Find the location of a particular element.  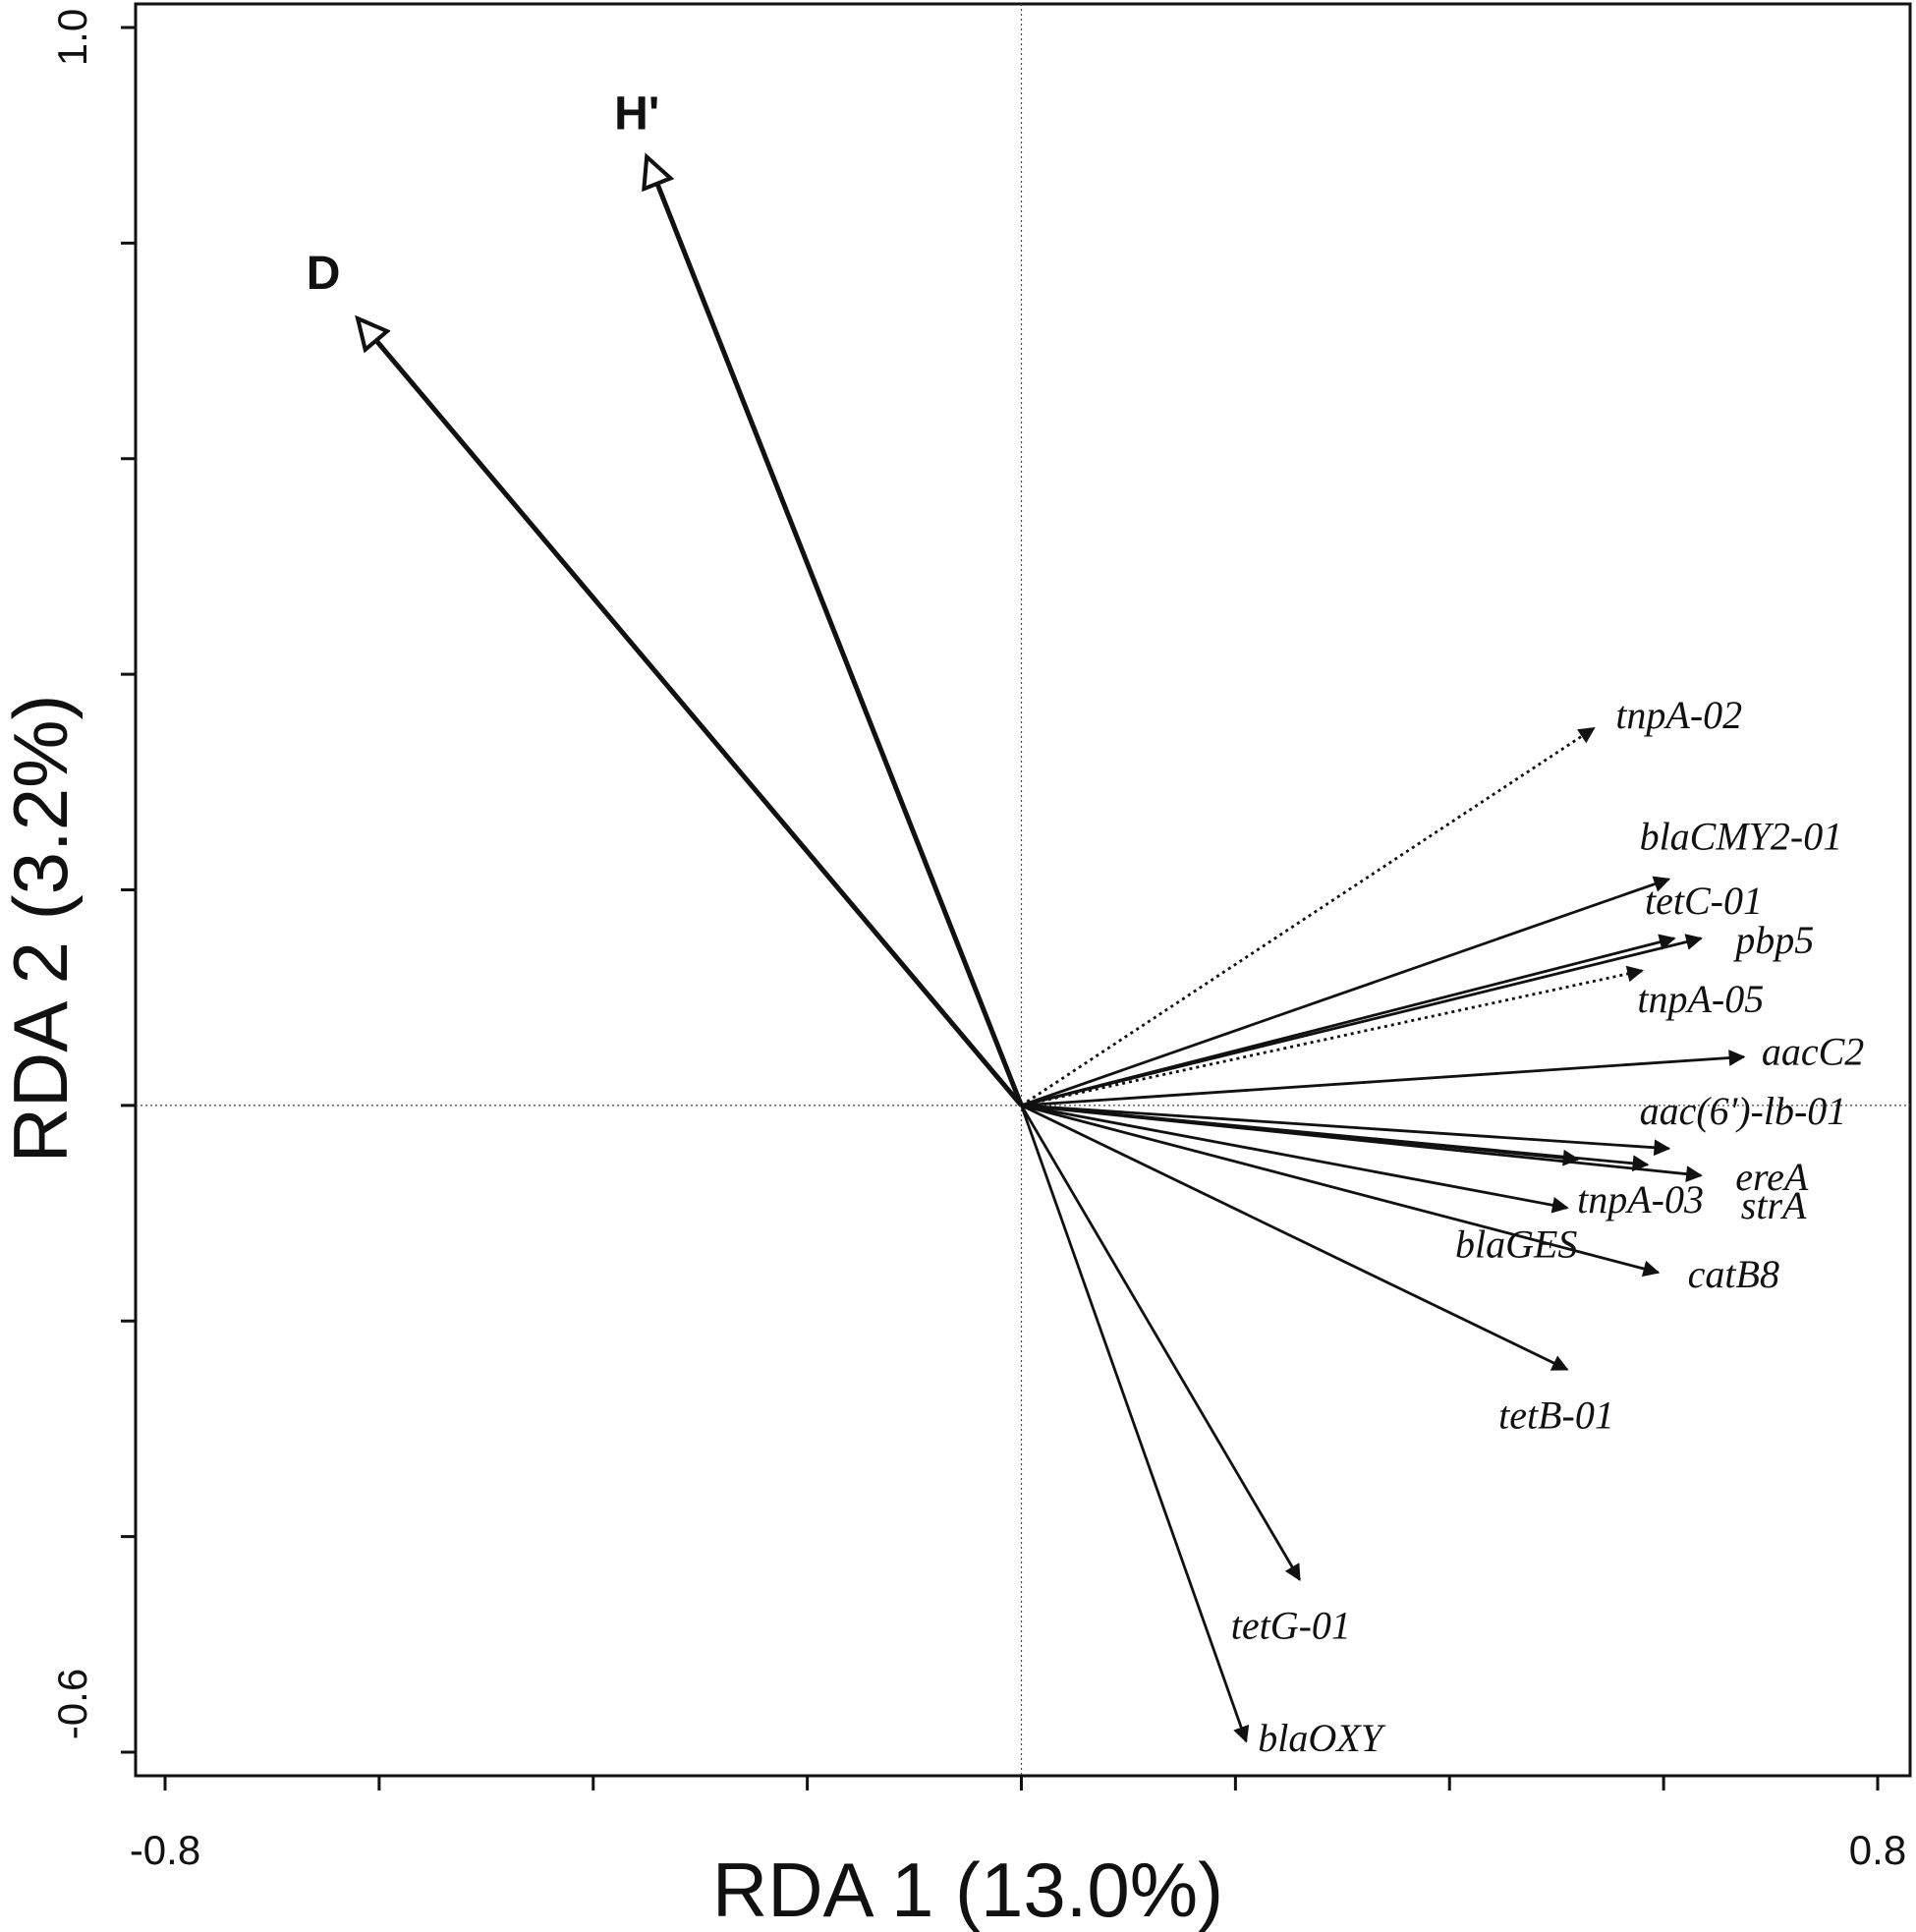

x-tick-label-min: -0.8 is located at coordinates (165, 1850).